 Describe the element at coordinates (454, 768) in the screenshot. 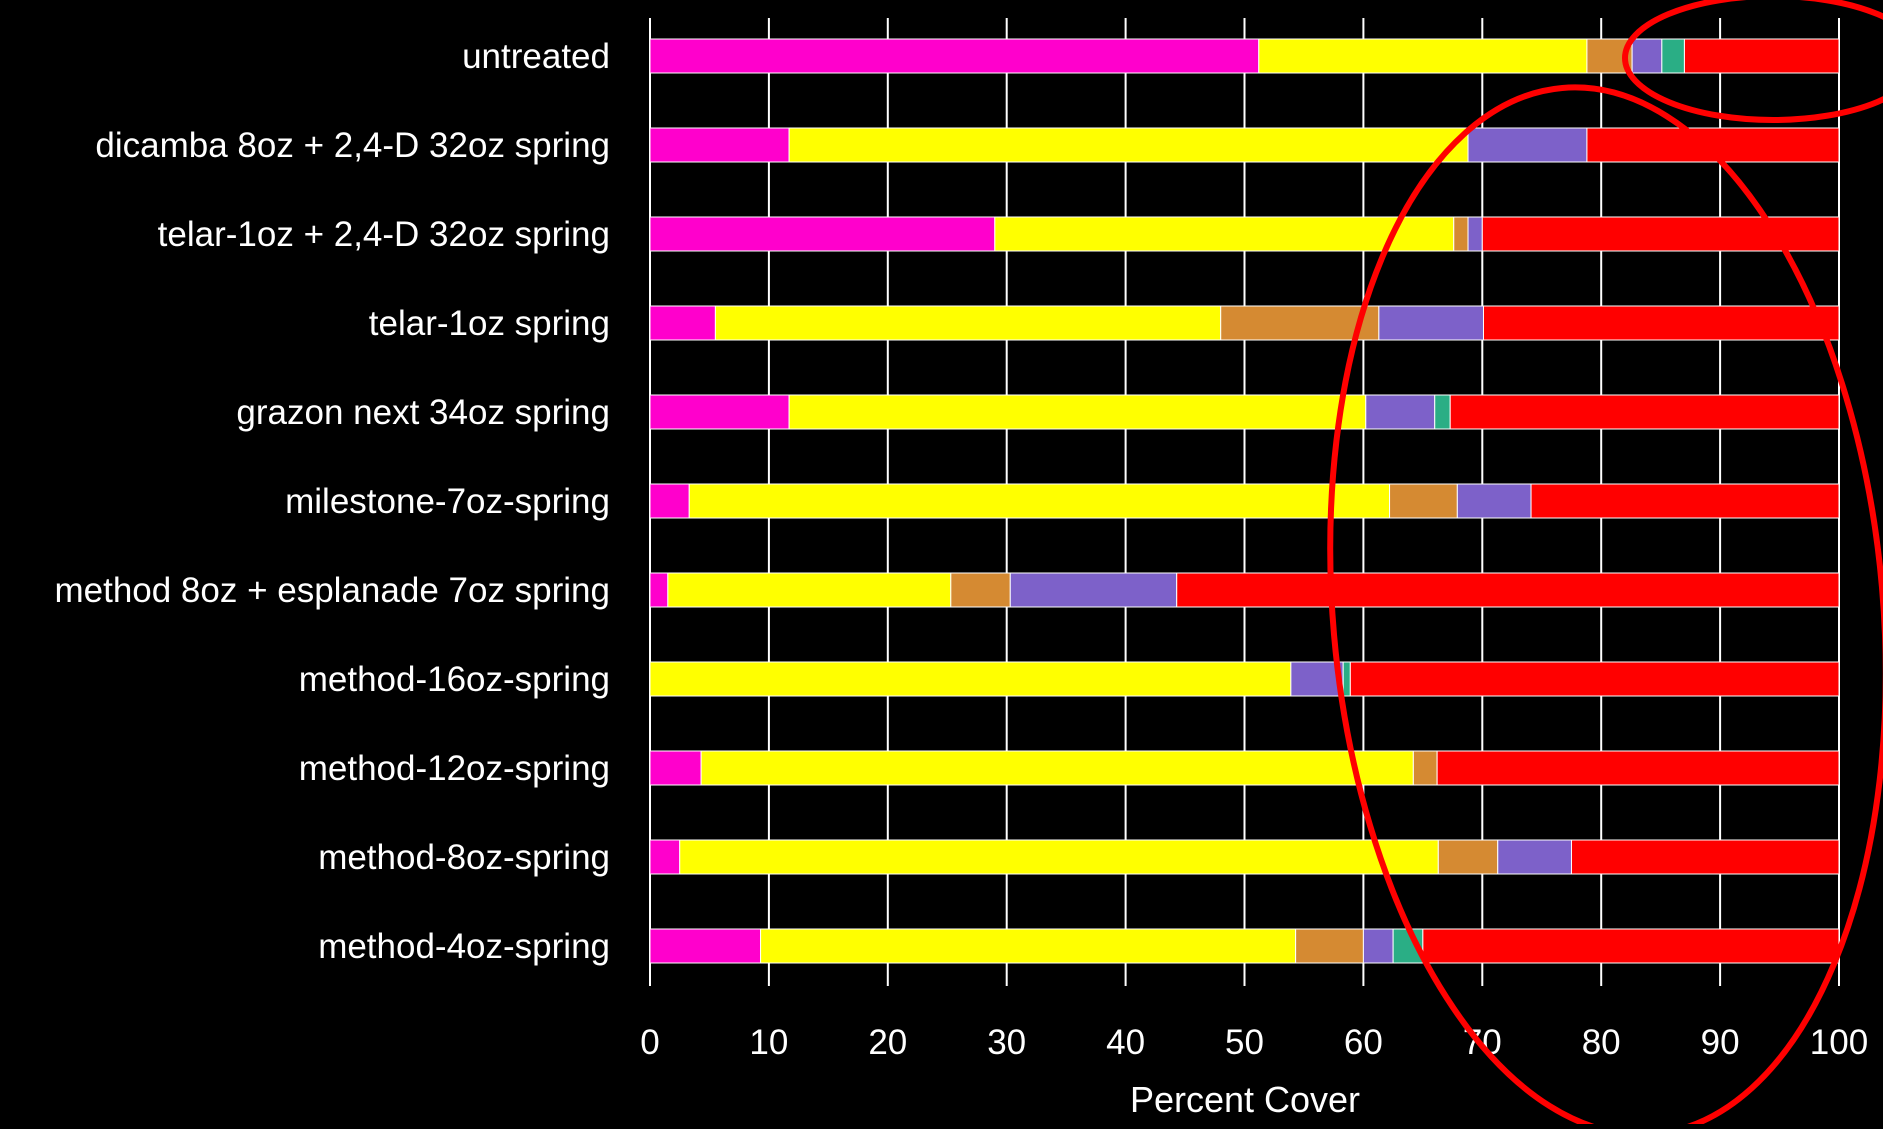

I see `category-label: method-12oz-spring` at that location.